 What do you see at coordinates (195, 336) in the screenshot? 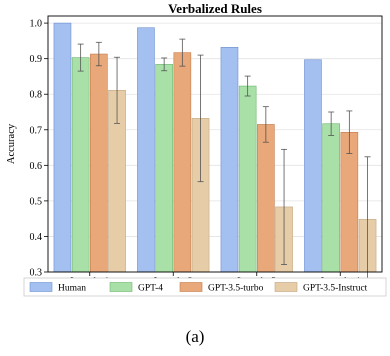
I see `figure-caption: (a)` at bounding box center [195, 336].